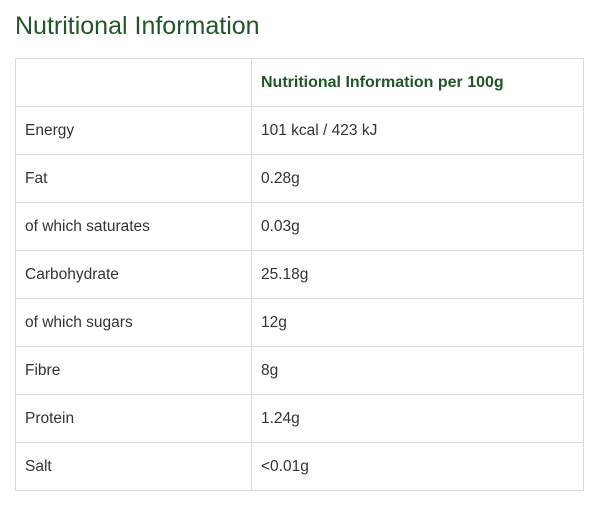  I want to click on table-row: of which saturates 0.03g, so click(299, 226).